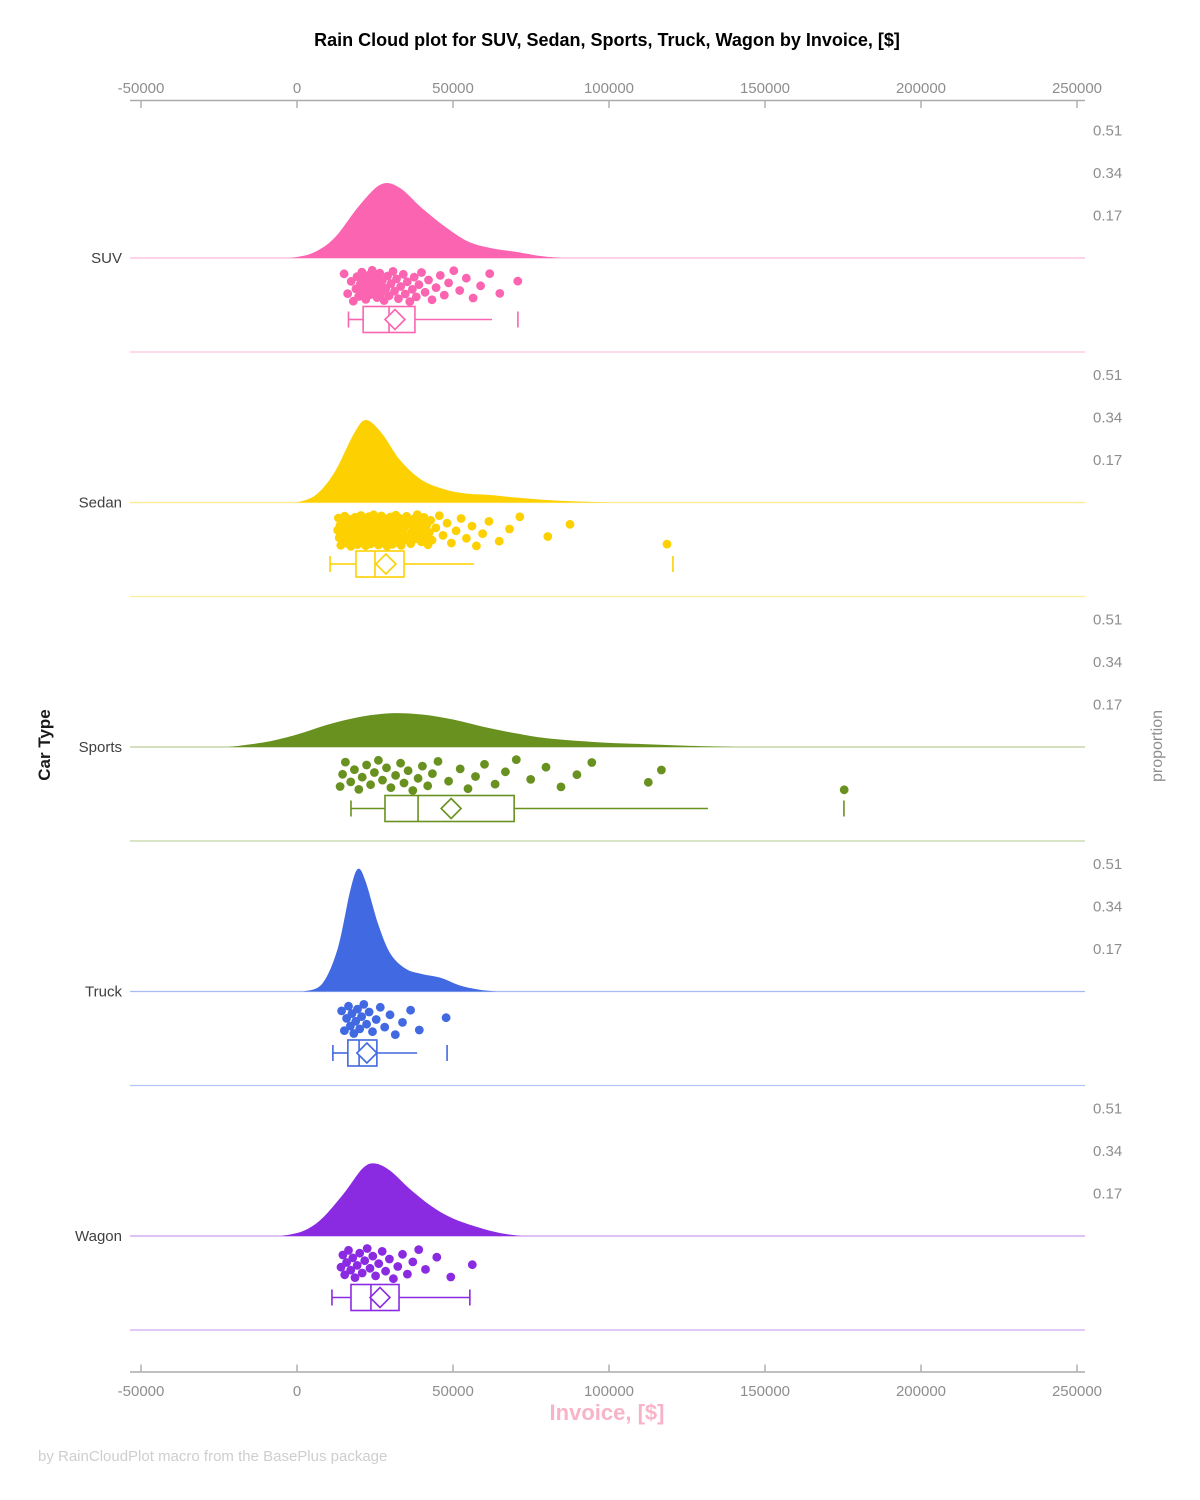 This screenshot has height=1500, width=1200. Describe the element at coordinates (453, 461) in the screenshot. I see `density-cloud-sedan` at that location.